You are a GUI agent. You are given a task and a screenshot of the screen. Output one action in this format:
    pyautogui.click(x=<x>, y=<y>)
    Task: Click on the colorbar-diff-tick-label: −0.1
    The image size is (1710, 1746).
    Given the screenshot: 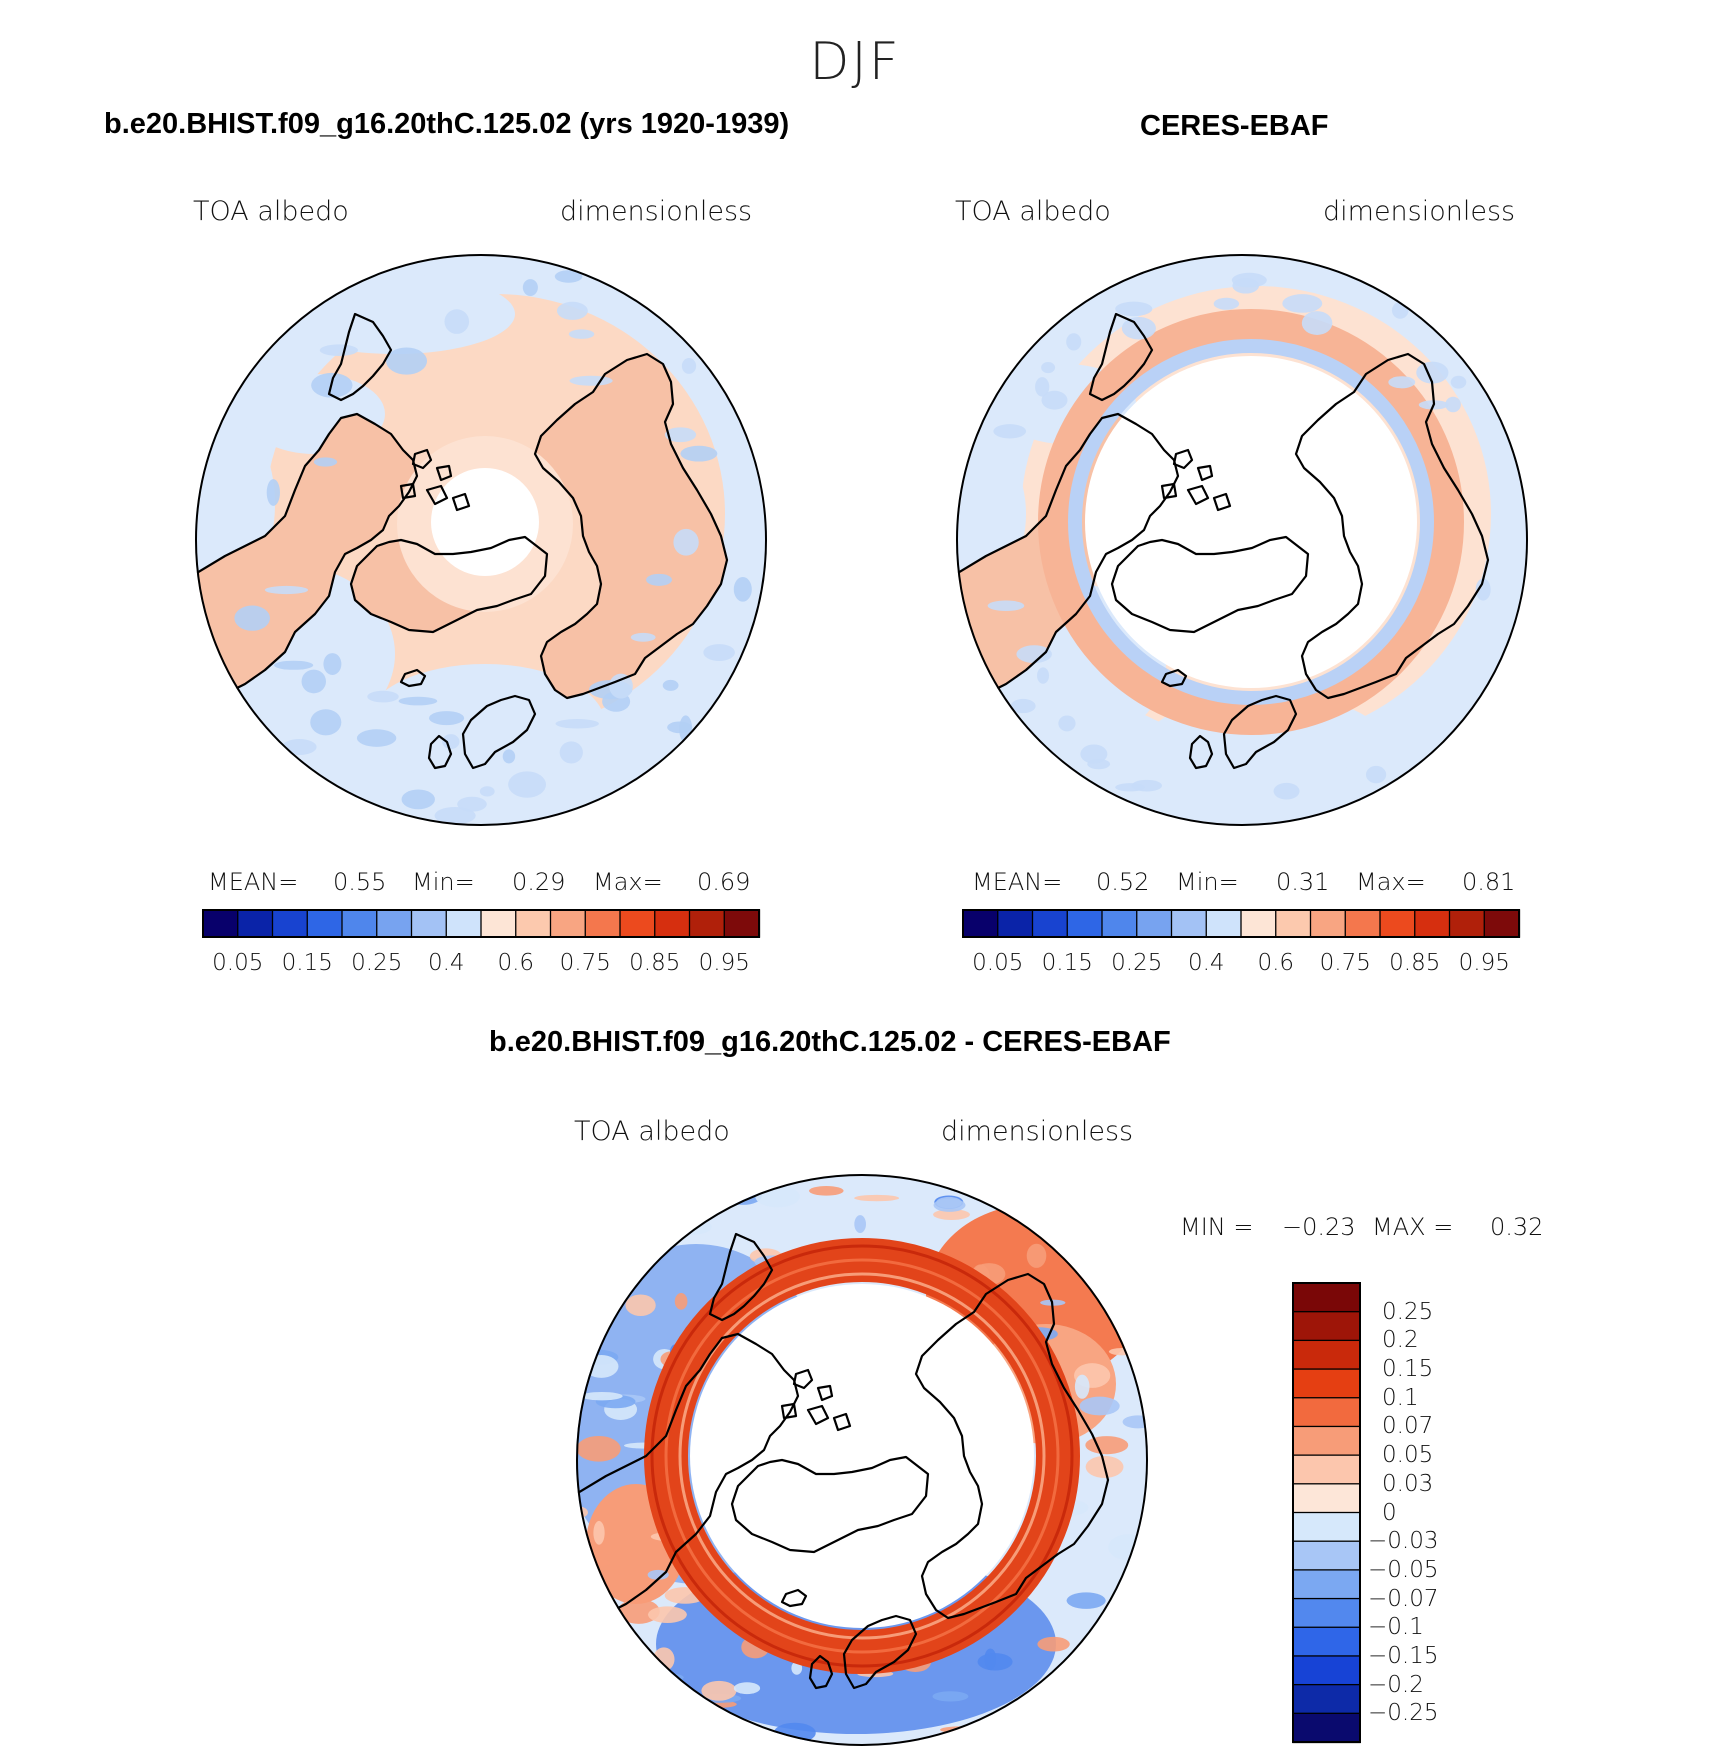 What is the action you would take?
    pyautogui.click(x=1396, y=1627)
    